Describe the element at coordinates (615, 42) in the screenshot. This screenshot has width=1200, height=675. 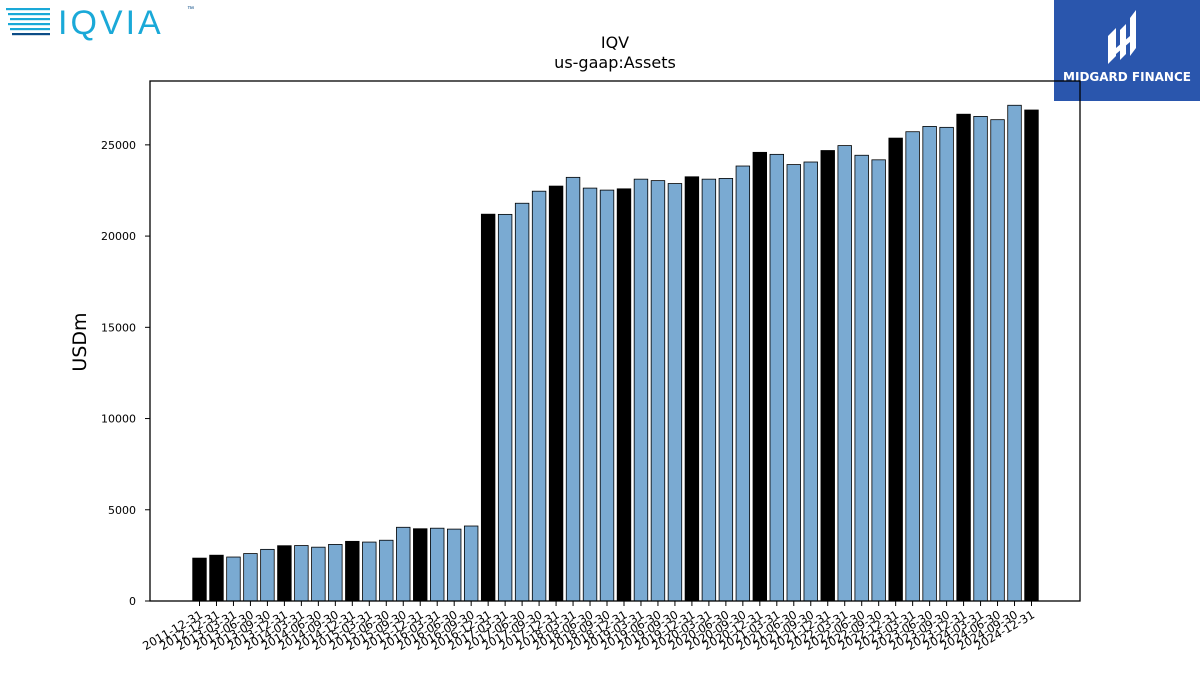
I see `chart-title: IQV` at that location.